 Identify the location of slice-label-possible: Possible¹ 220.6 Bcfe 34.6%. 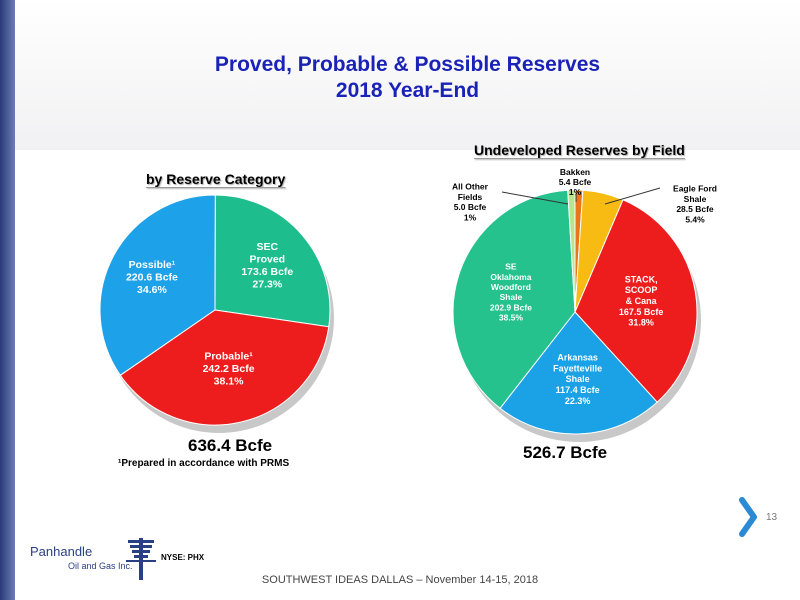
(152, 277).